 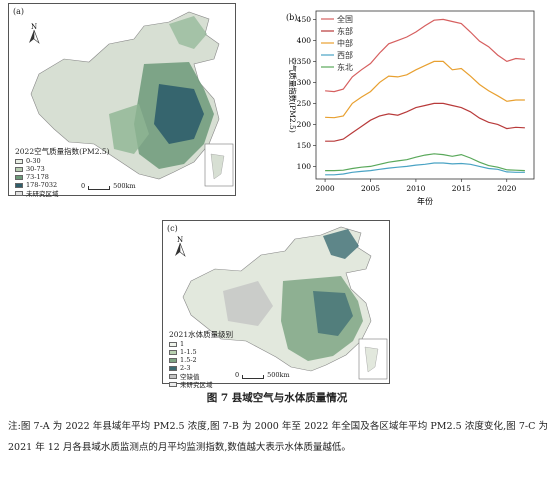 I want to click on scale-bar-c: 0 500km, so click(x=262, y=375).